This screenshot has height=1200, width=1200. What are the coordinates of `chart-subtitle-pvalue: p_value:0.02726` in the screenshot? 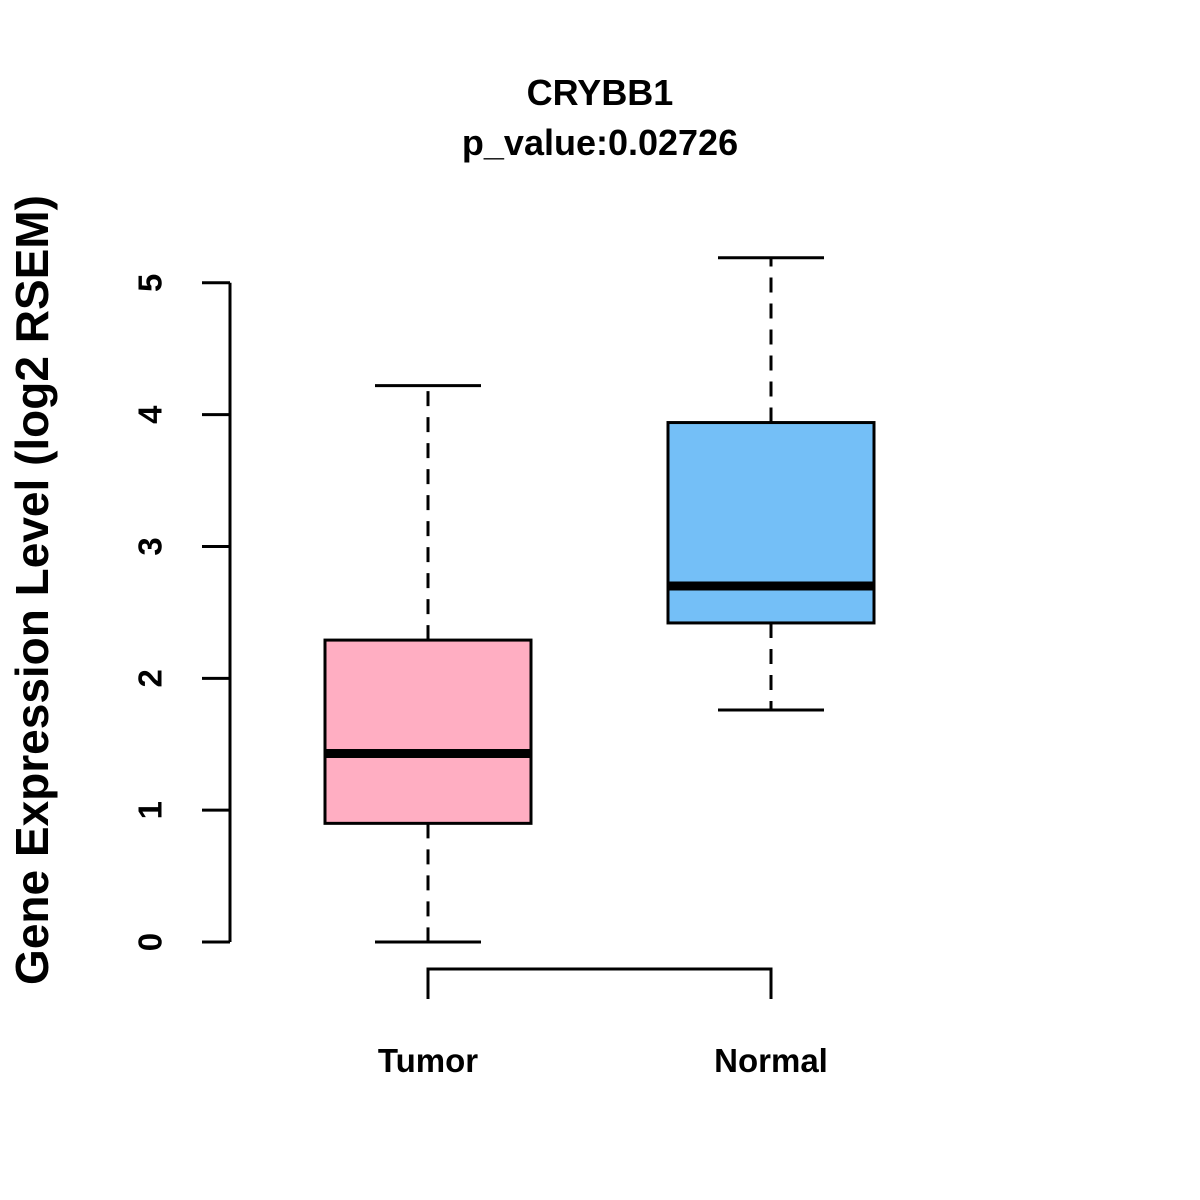 It's located at (600, 142).